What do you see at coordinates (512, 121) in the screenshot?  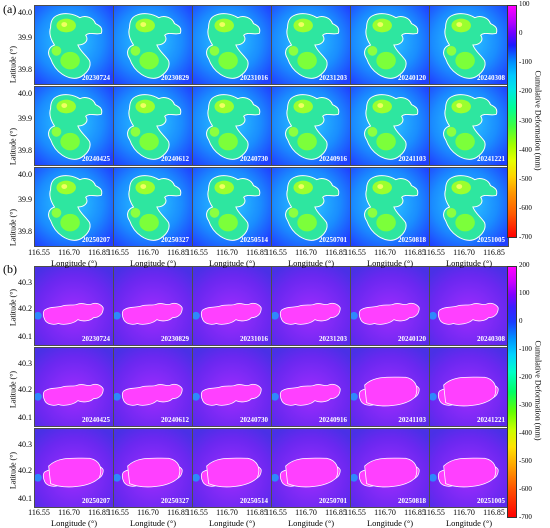 I see `panel-a-colorbar` at bounding box center [512, 121].